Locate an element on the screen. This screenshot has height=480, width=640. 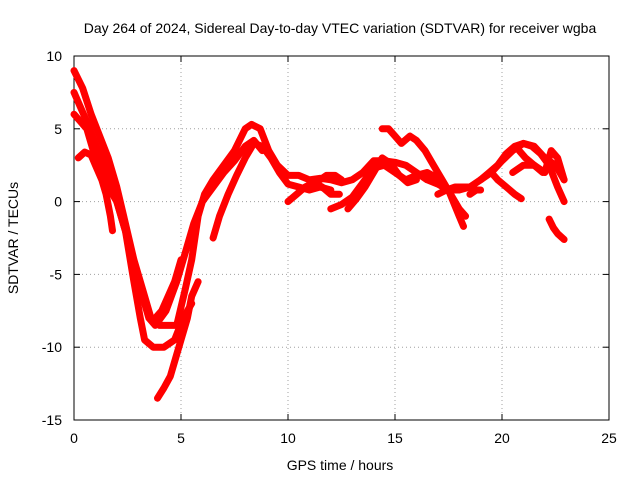
x-tick-label: 10 is located at coordinates (288, 438).